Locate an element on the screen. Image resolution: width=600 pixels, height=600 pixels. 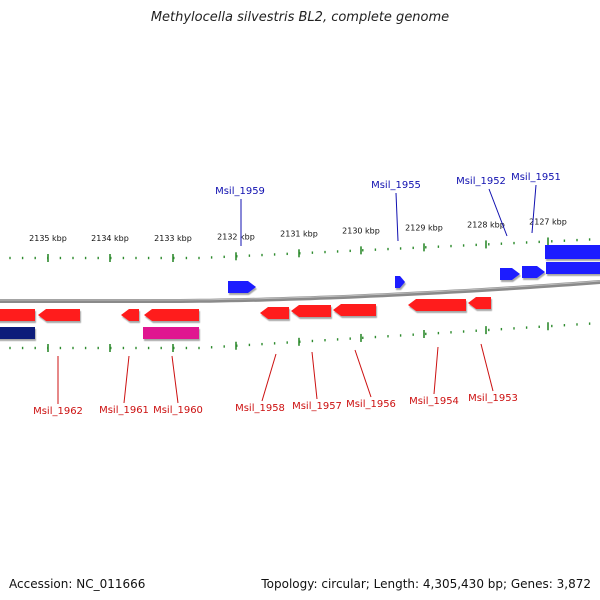
backbone-highlight is located at coordinates (300, 290).